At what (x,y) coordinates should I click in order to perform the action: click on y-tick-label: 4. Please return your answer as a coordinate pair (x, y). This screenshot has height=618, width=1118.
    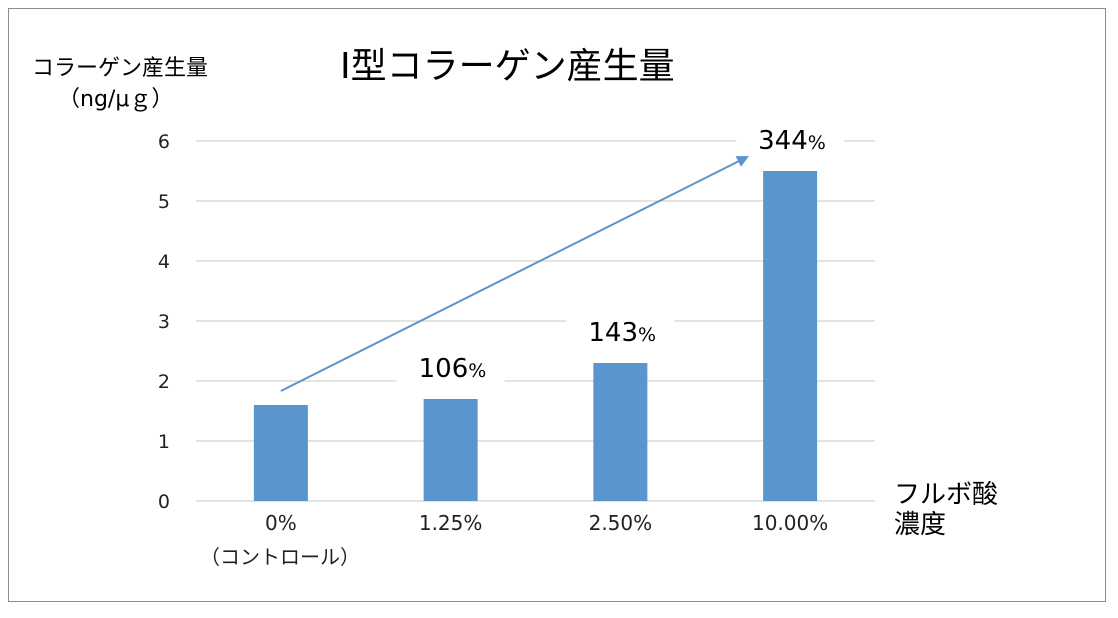
    Looking at the image, I should click on (164, 262).